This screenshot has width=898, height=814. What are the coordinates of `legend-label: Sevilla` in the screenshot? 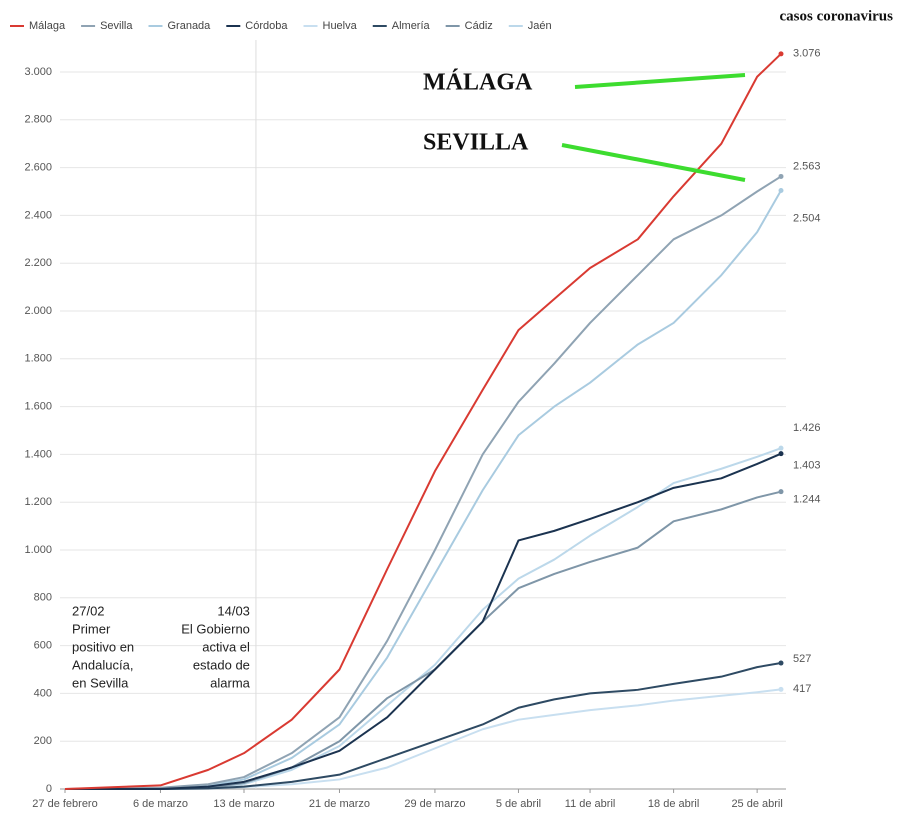 It's located at (116, 26).